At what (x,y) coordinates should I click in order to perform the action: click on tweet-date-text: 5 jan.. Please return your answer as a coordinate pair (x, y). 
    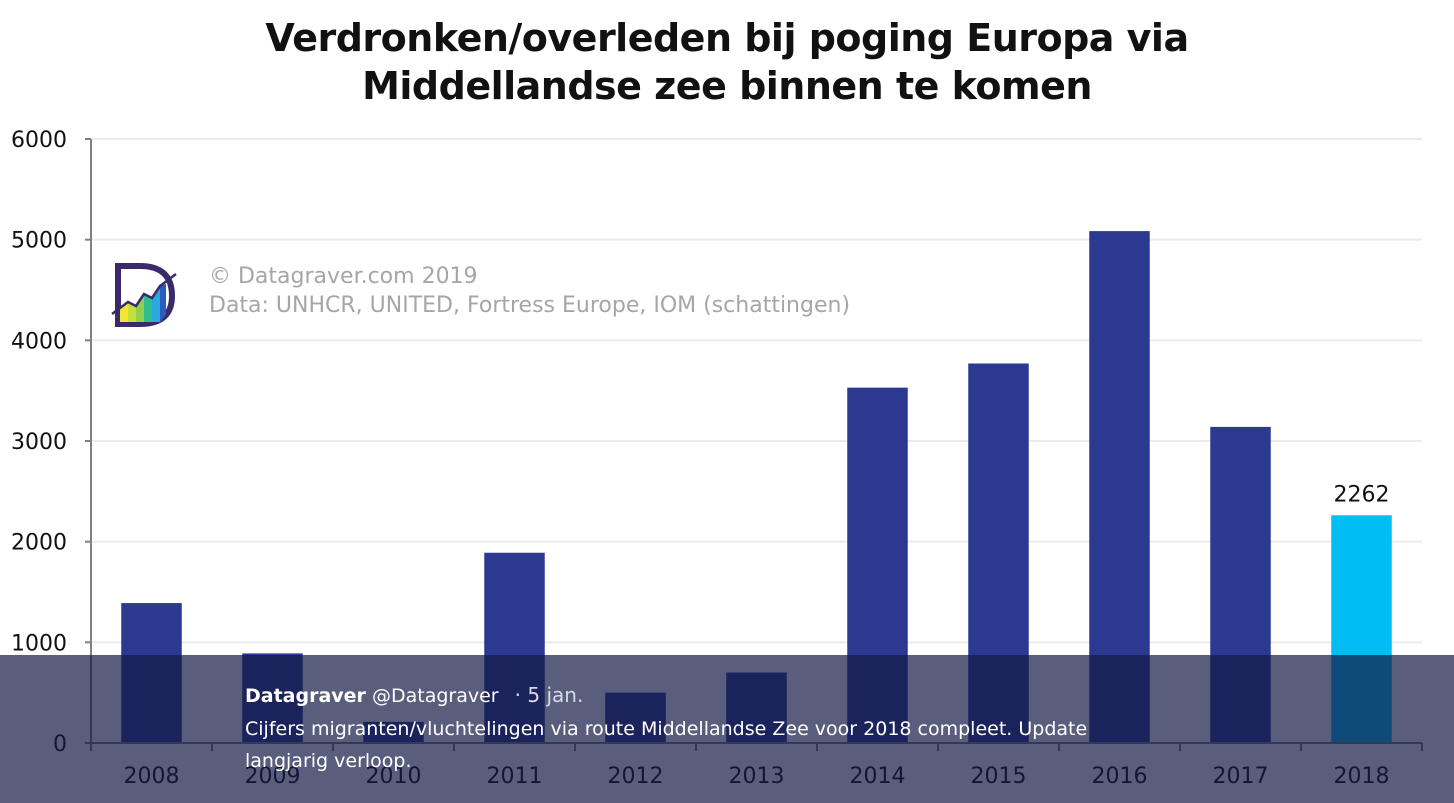
    Looking at the image, I should click on (555, 695).